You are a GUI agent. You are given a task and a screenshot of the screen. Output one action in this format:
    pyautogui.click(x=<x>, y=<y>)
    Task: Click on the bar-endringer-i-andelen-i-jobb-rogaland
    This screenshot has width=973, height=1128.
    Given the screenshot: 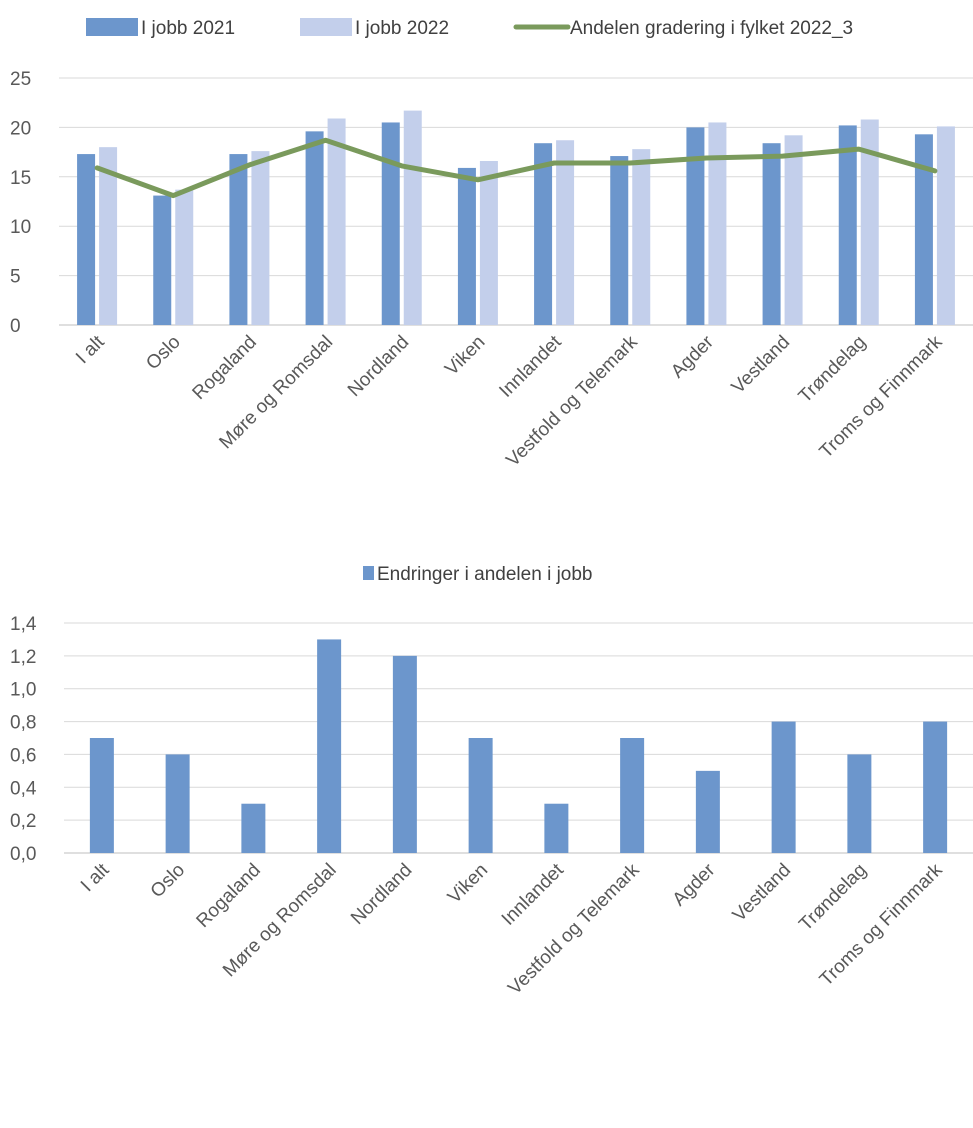 What is the action you would take?
    pyautogui.click(x=253, y=828)
    